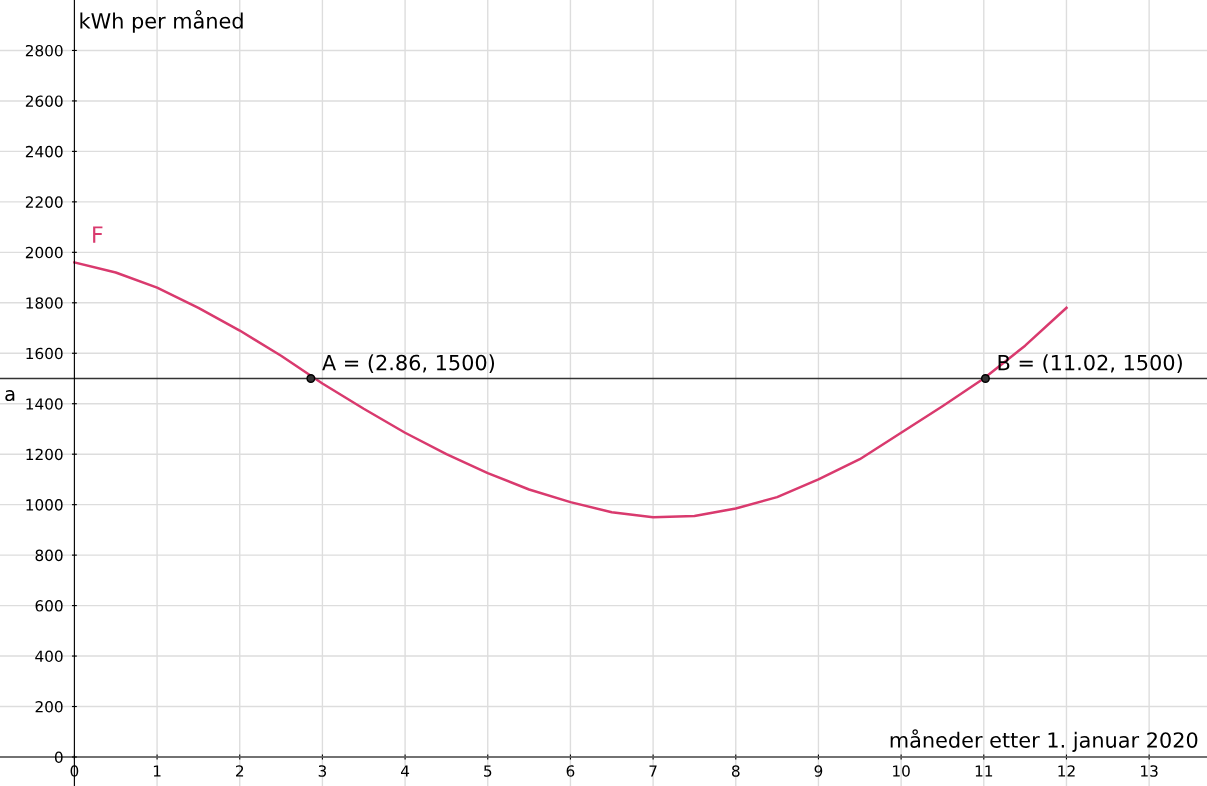 The width and height of the screenshot is (1207, 786). What do you see at coordinates (44, 151) in the screenshot?
I see `y-tick-label: 2400` at bounding box center [44, 151].